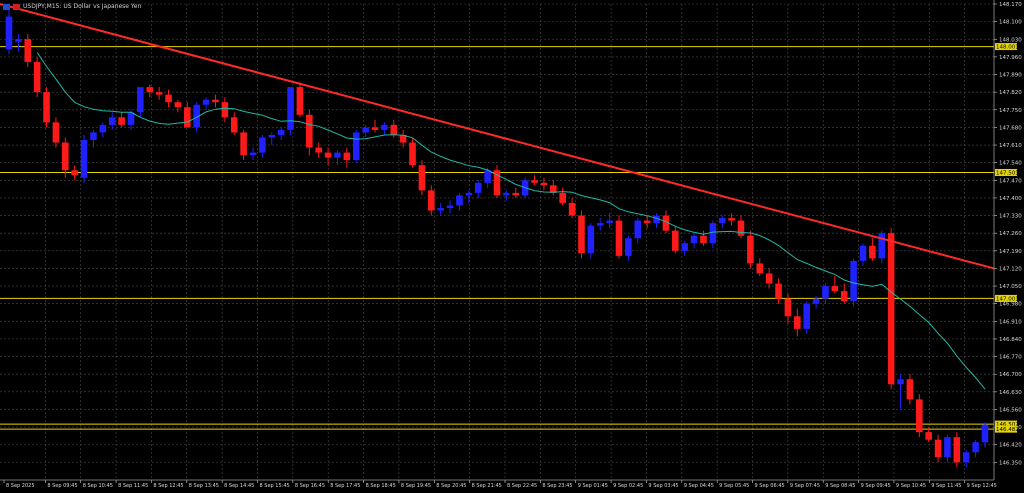 The image size is (1024, 493). Describe the element at coordinates (911, 486) in the screenshot. I see `x-tick-label: 9 Sep 10:45` at that location.